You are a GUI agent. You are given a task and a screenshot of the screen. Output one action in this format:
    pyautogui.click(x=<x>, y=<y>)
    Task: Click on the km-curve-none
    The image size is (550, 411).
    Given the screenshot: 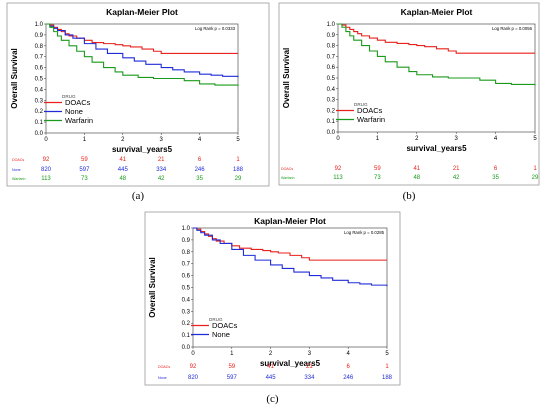 What is the action you would take?
    pyautogui.click(x=142, y=50)
    